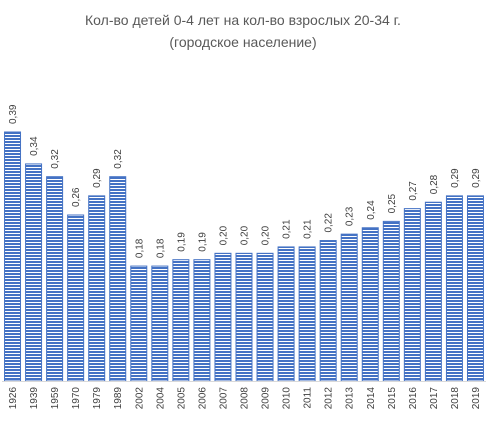 Image resolution: width=487 pixels, height=436 pixels. What do you see at coordinates (139, 323) in the screenshot?
I see `bar-2002` at bounding box center [139, 323].